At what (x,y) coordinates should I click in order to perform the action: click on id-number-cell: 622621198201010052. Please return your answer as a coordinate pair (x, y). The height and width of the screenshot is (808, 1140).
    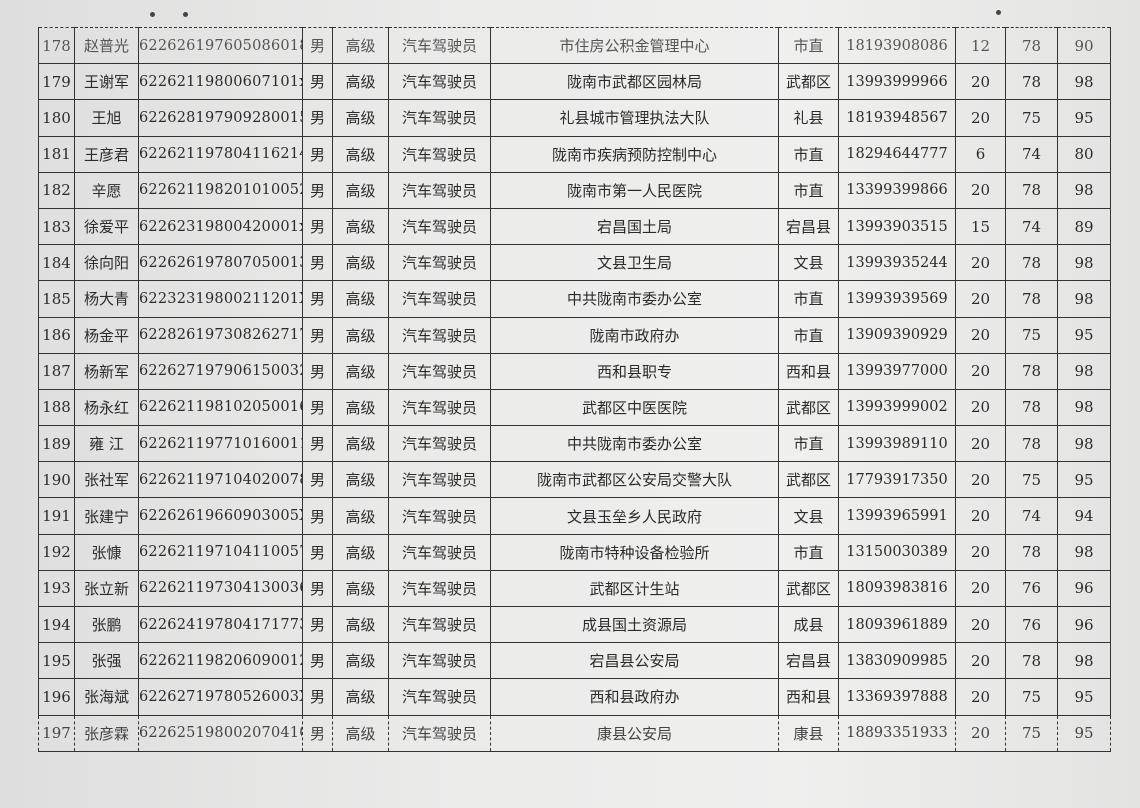
    Looking at the image, I should click on (220, 190).